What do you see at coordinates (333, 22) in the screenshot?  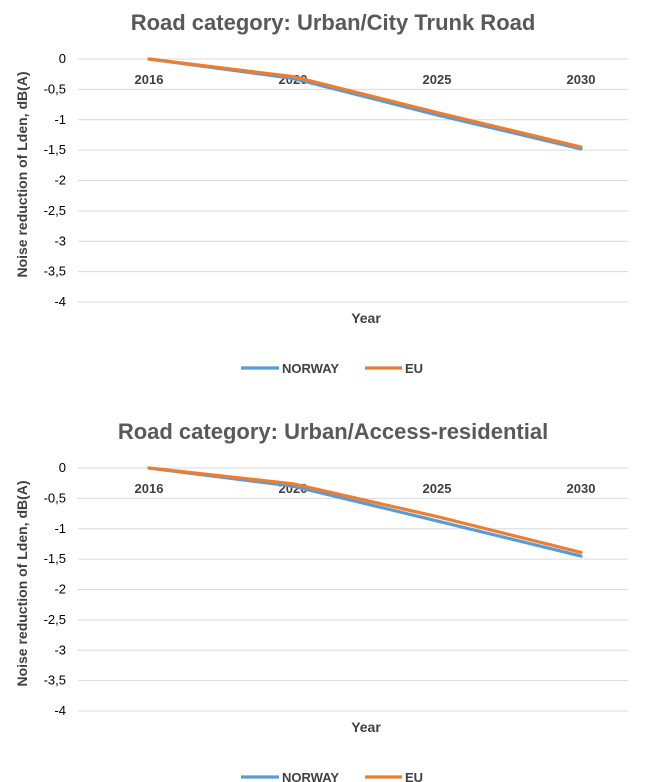 I see `chart-title: Road category: Urban/City Trunk Road` at bounding box center [333, 22].